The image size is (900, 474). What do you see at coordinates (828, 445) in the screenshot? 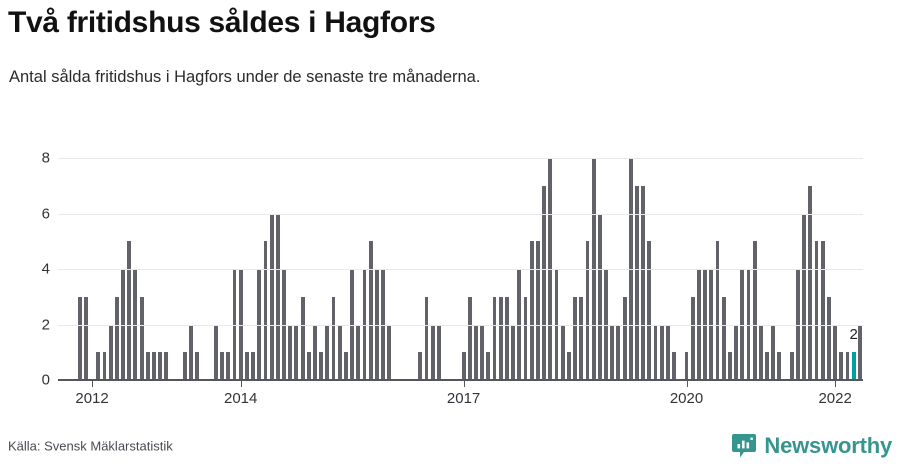
I see `logo-text: Newsworthy` at bounding box center [828, 445].